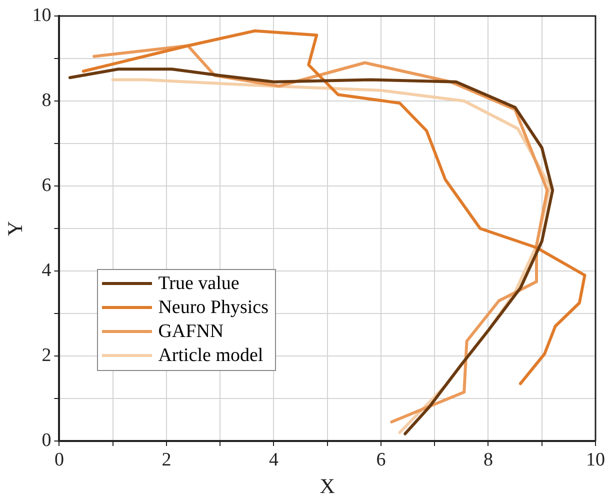  I want to click on y-tick-label: 0, so click(47, 440).